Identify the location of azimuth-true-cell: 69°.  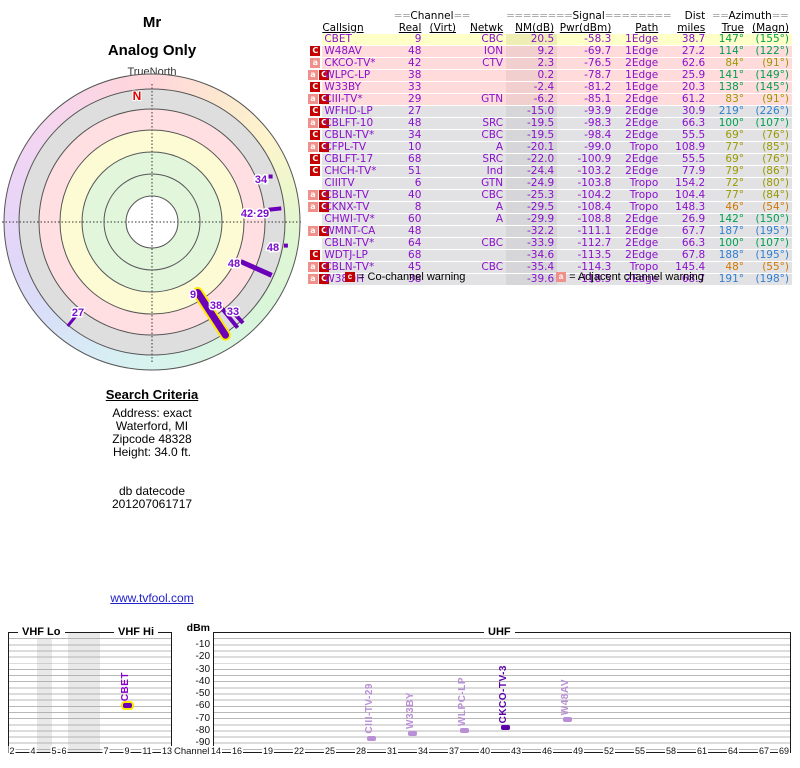
(728, 135).